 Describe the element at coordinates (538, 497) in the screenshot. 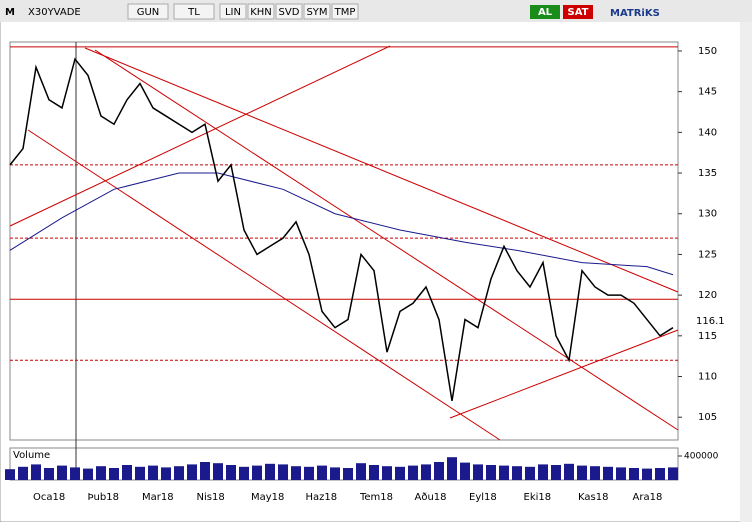

I see `x-tick-label: Eki18` at that location.